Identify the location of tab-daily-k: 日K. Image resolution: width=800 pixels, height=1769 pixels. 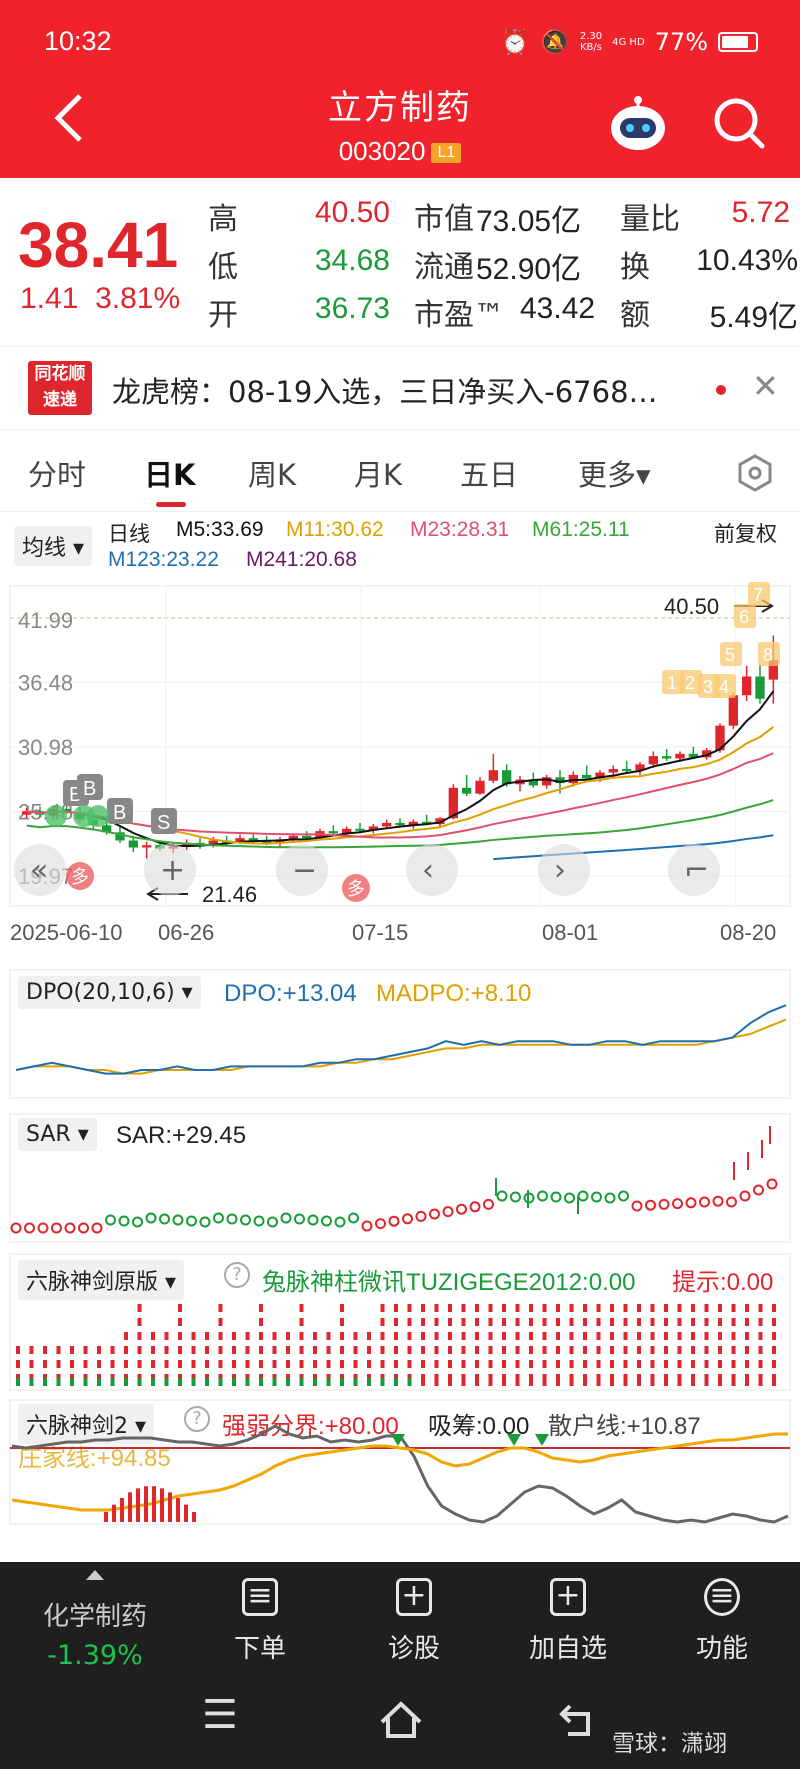
(170, 475).